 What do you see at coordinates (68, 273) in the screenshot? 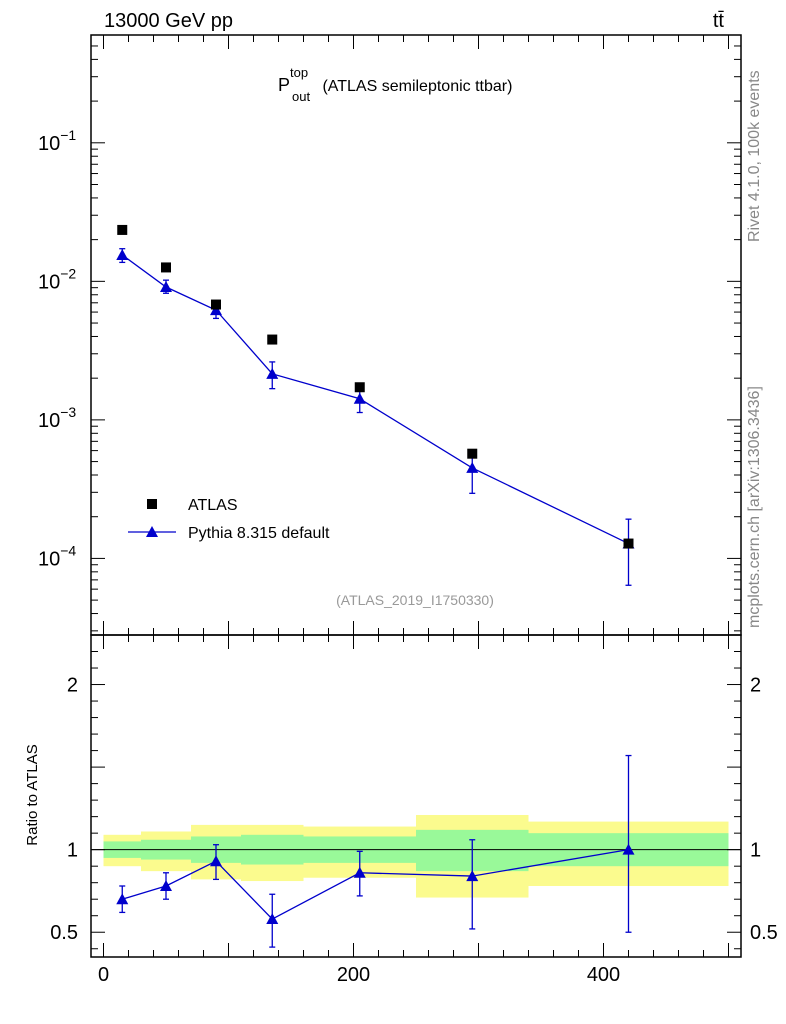
I see `main-y-tick-label-exp: −2` at bounding box center [68, 273].